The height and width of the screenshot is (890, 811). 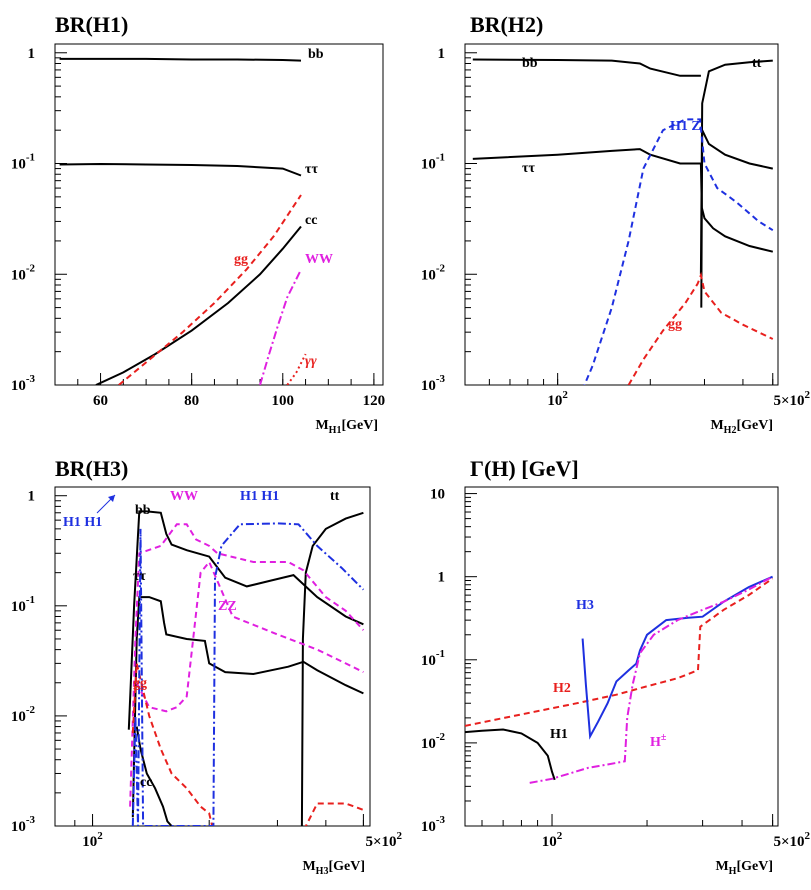 I want to click on x-tick-label: 80, so click(x=191, y=401).